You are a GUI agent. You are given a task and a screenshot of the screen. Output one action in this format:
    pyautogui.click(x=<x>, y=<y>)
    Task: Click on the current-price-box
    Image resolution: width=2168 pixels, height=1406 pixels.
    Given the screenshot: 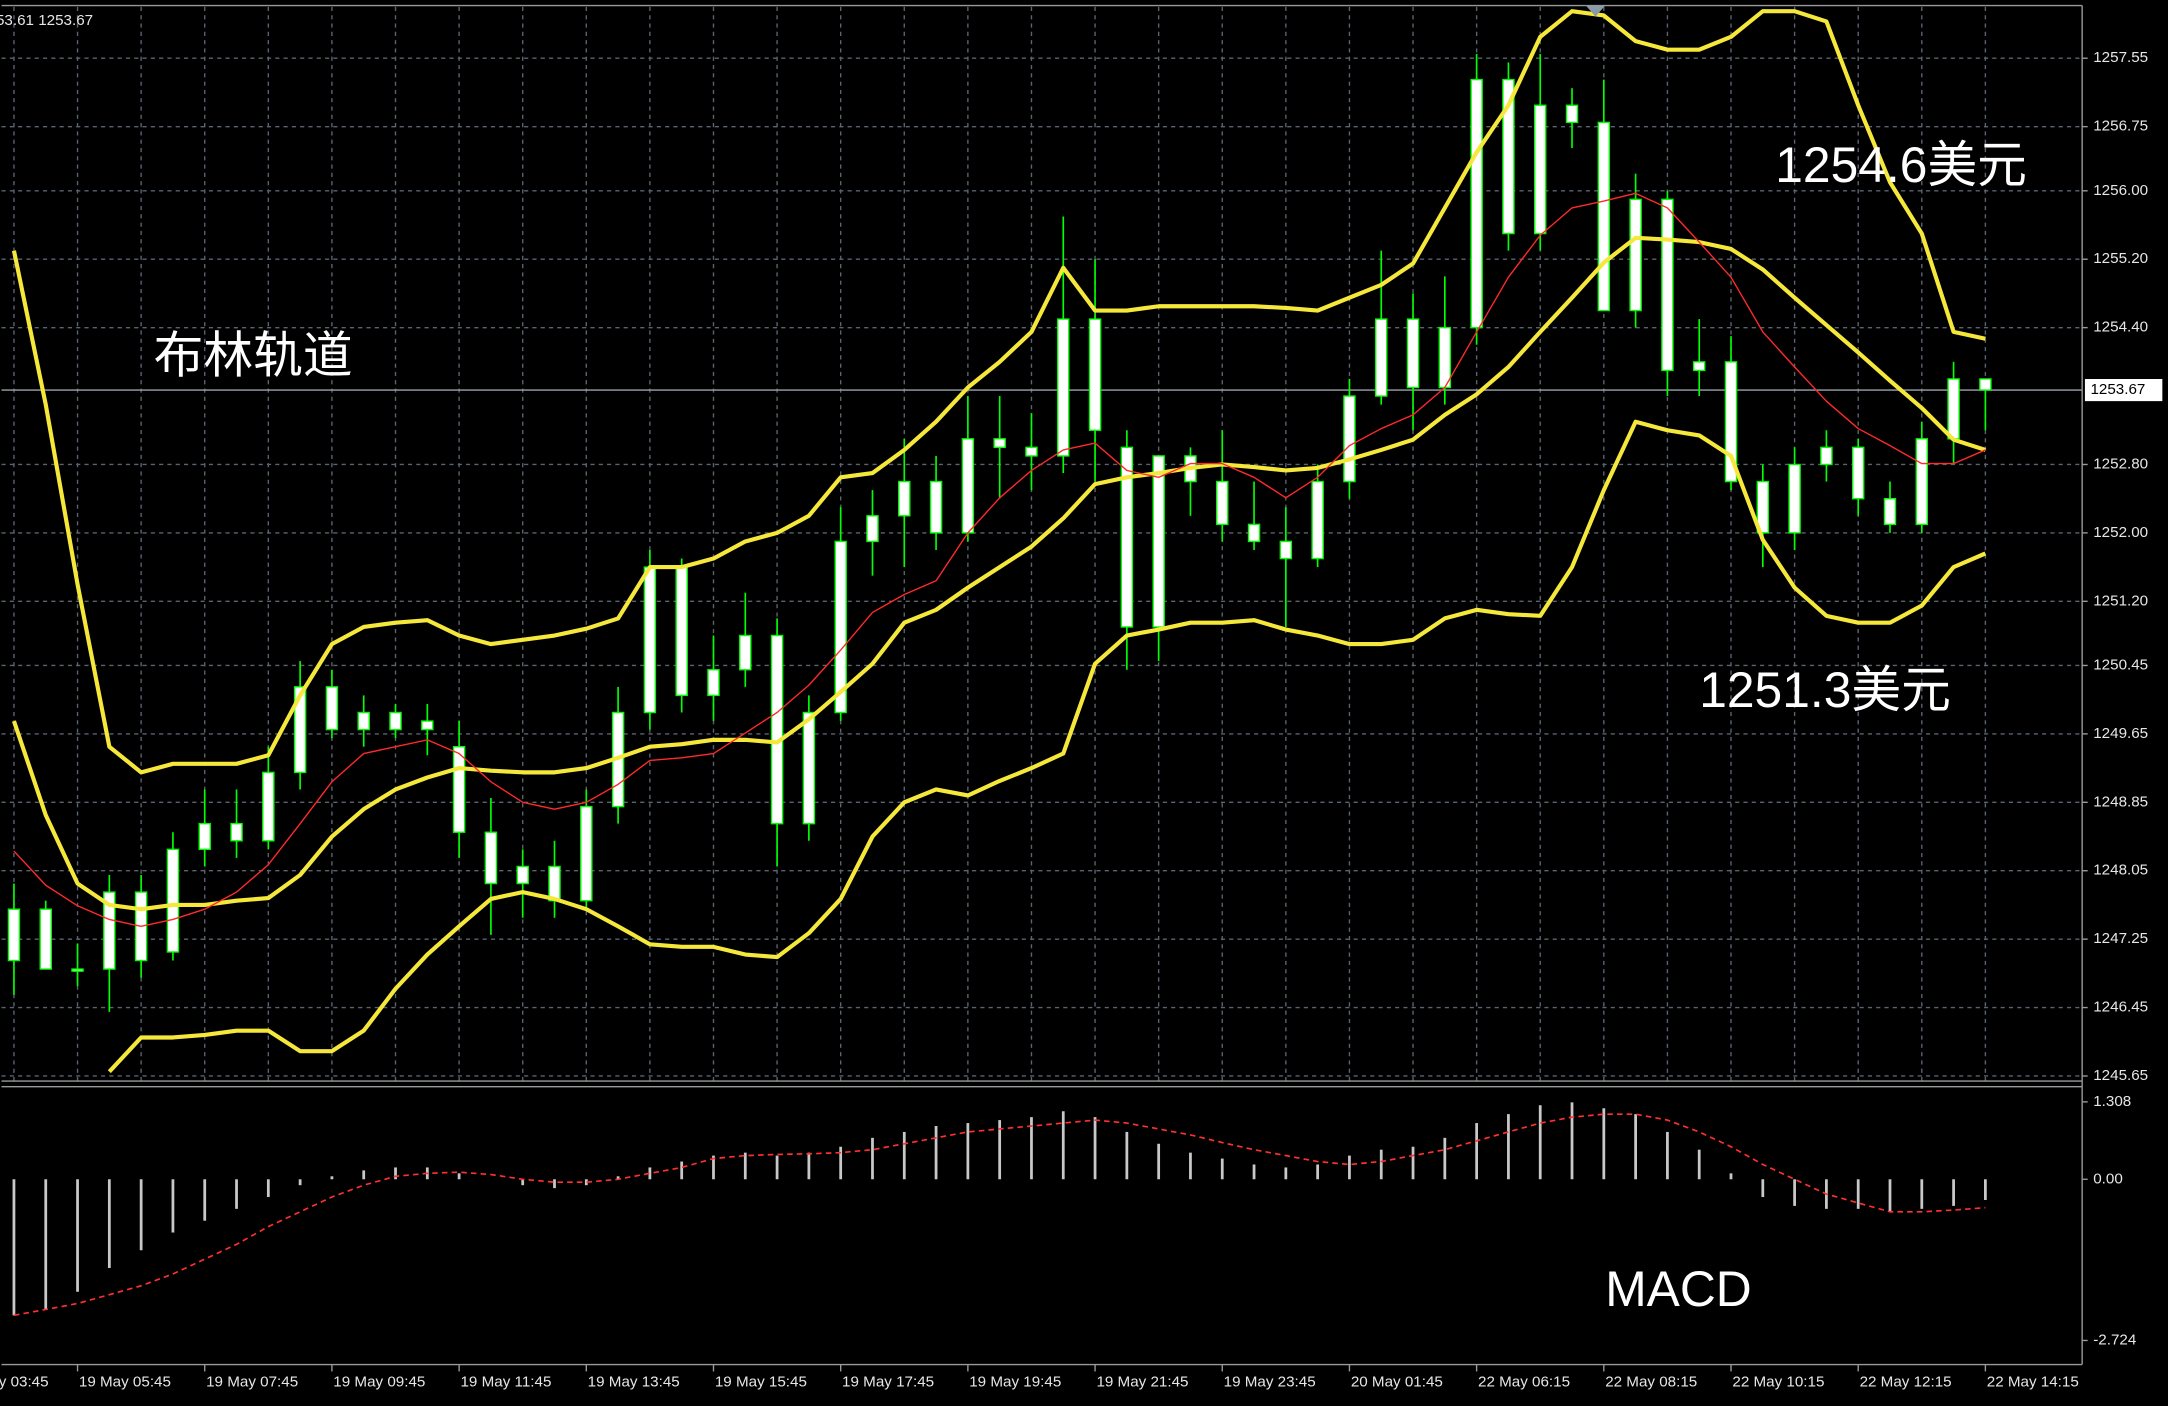 What is the action you would take?
    pyautogui.click(x=2123, y=390)
    